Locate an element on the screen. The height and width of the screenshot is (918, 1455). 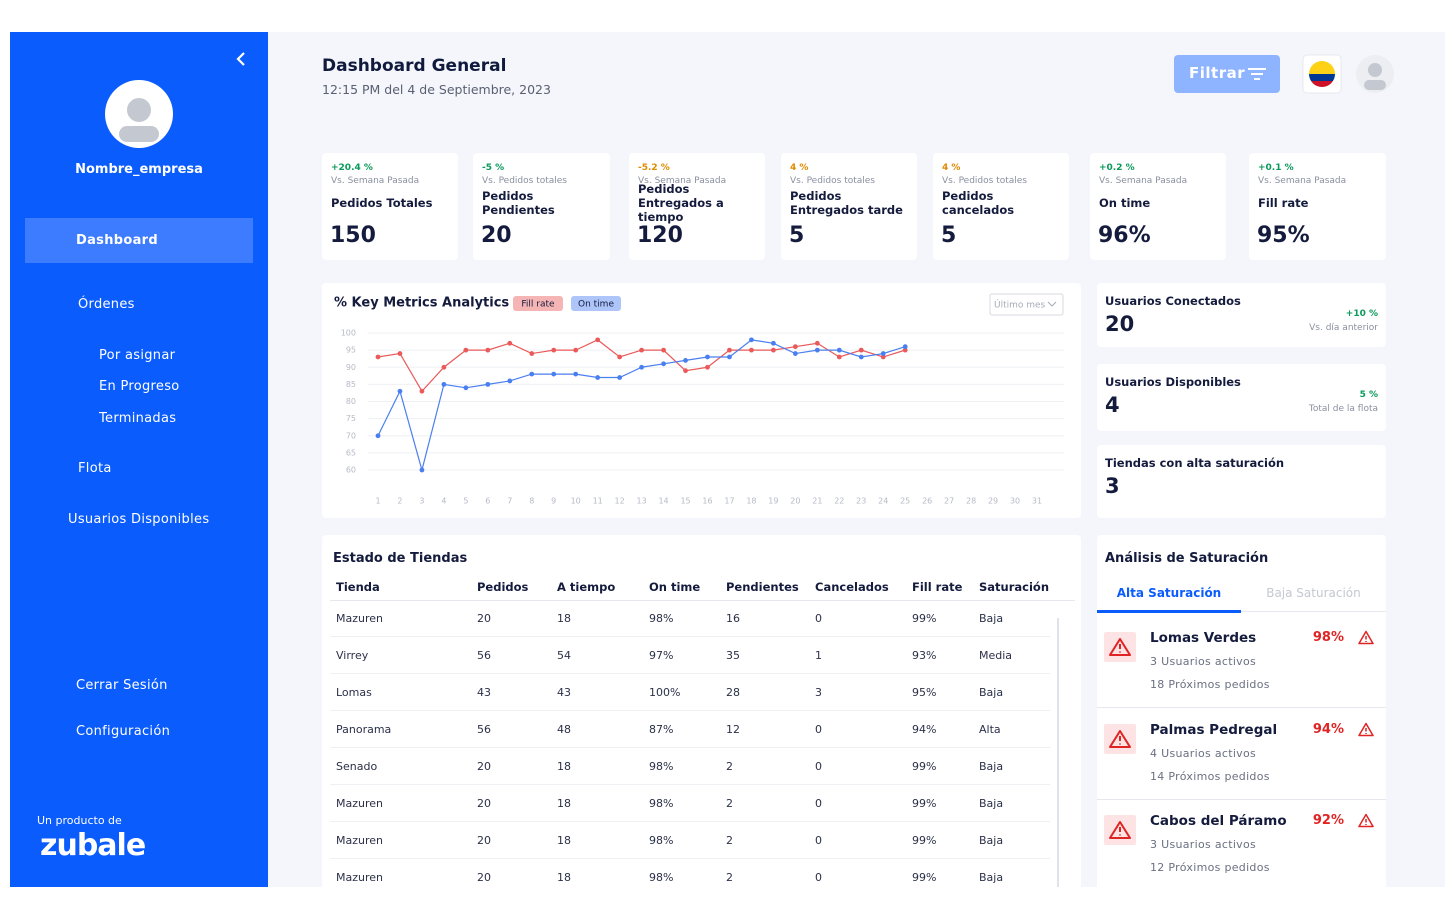
table-cell: 3 is located at coordinates (818, 692).